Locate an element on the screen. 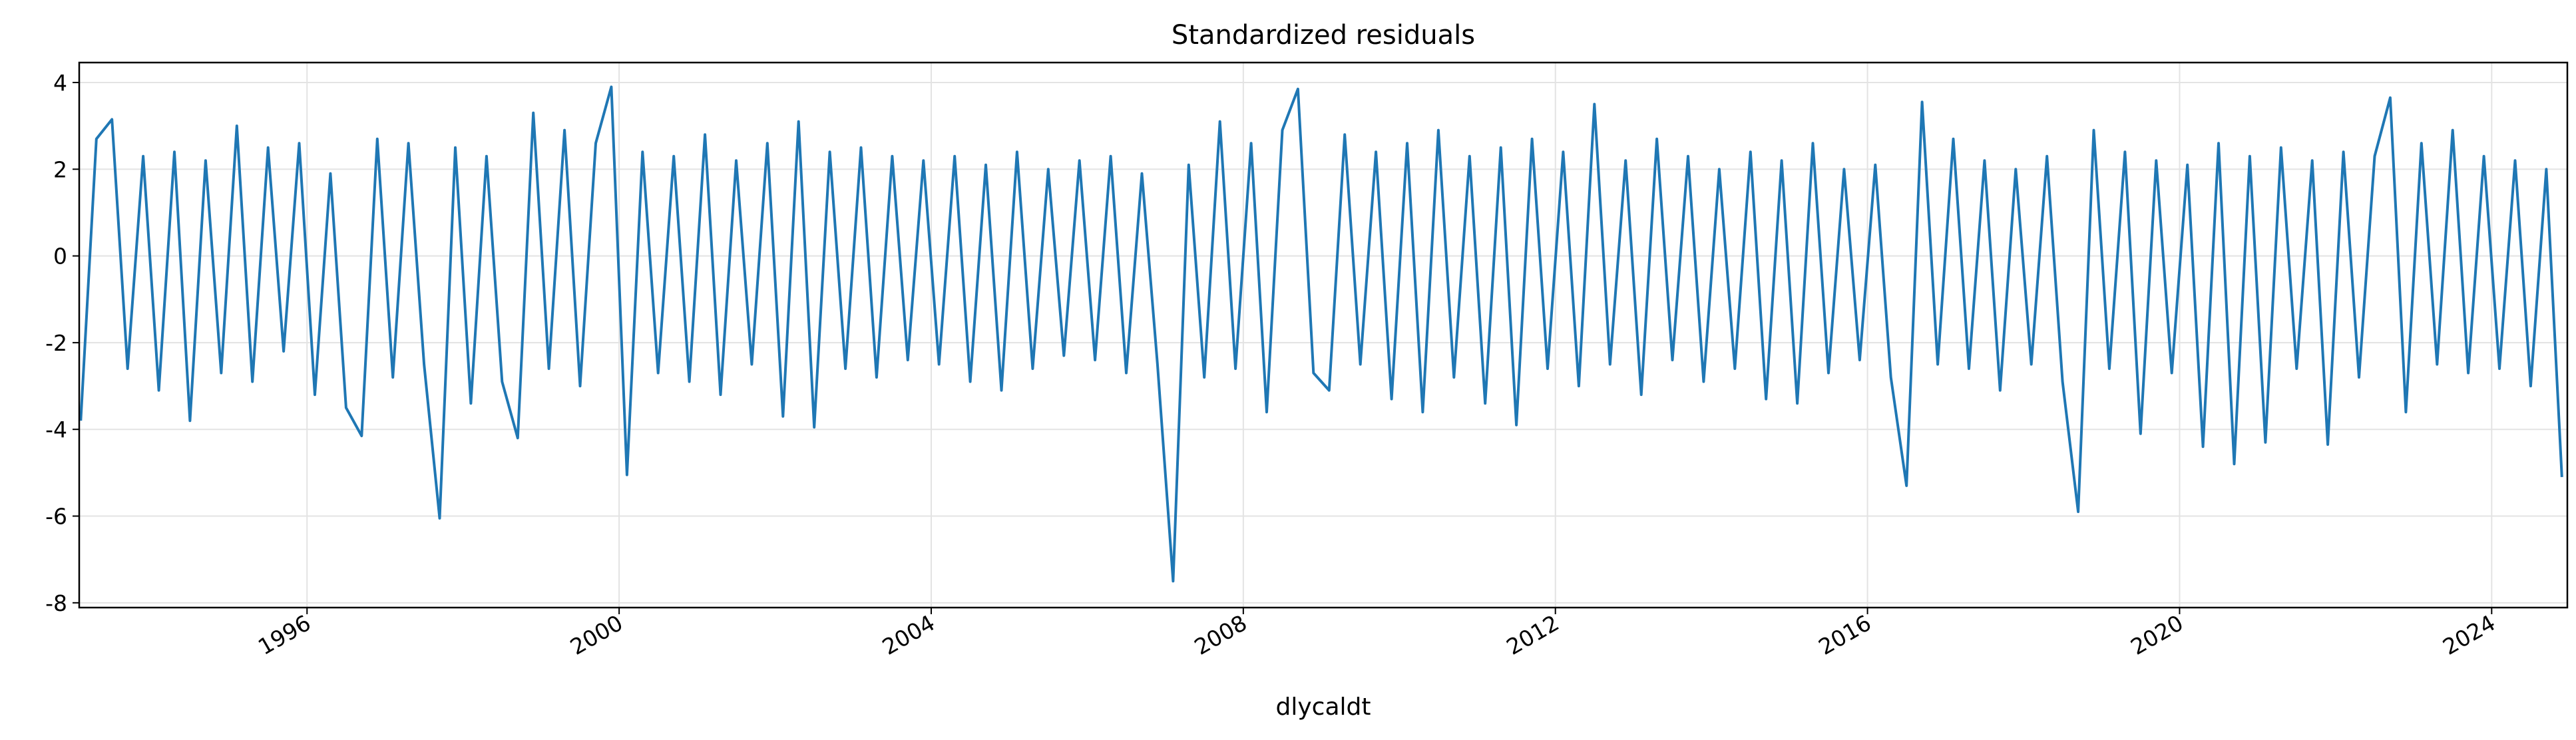 Image resolution: width=2576 pixels, height=740 pixels. x-tick-label: 1996 is located at coordinates (284, 635).